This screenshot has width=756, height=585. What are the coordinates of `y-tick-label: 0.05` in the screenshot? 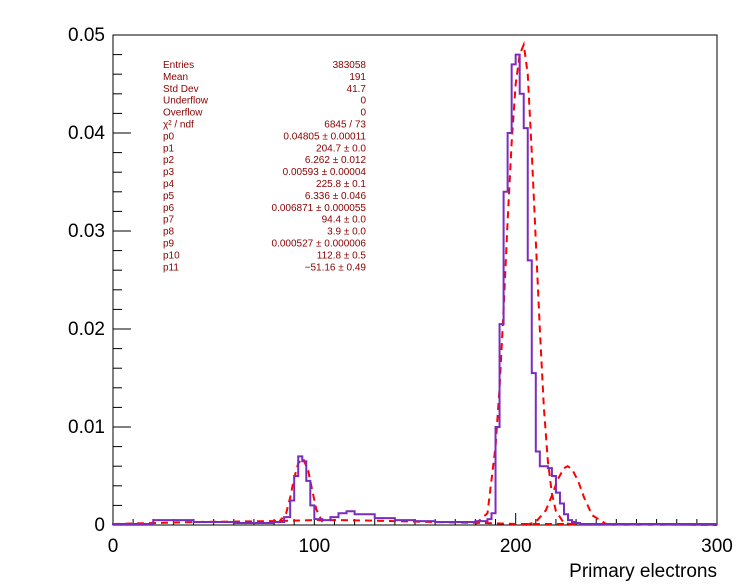 It's located at (86, 35).